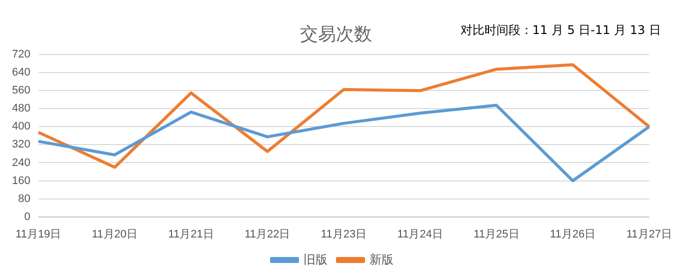  Describe the element at coordinates (24, 198) in the screenshot. I see `y-tick-label: 80` at that location.